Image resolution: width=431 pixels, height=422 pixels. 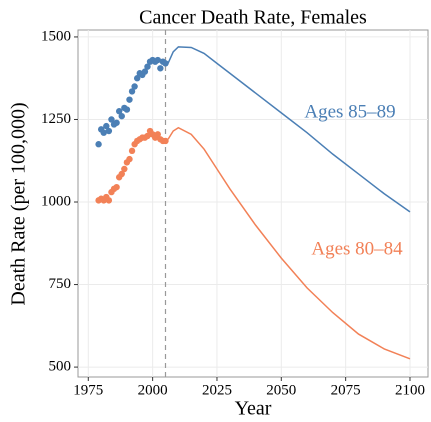 I want to click on x-tick-label: 2025, so click(x=217, y=390).